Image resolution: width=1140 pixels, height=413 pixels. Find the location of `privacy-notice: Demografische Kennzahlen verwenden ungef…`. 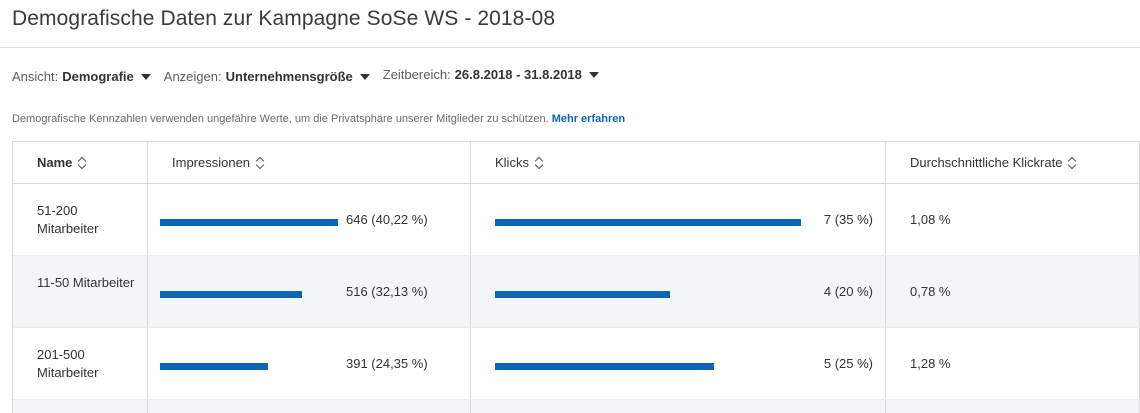

privacy-notice: Demografische Kennzahlen verwenden ungef… is located at coordinates (318, 119).